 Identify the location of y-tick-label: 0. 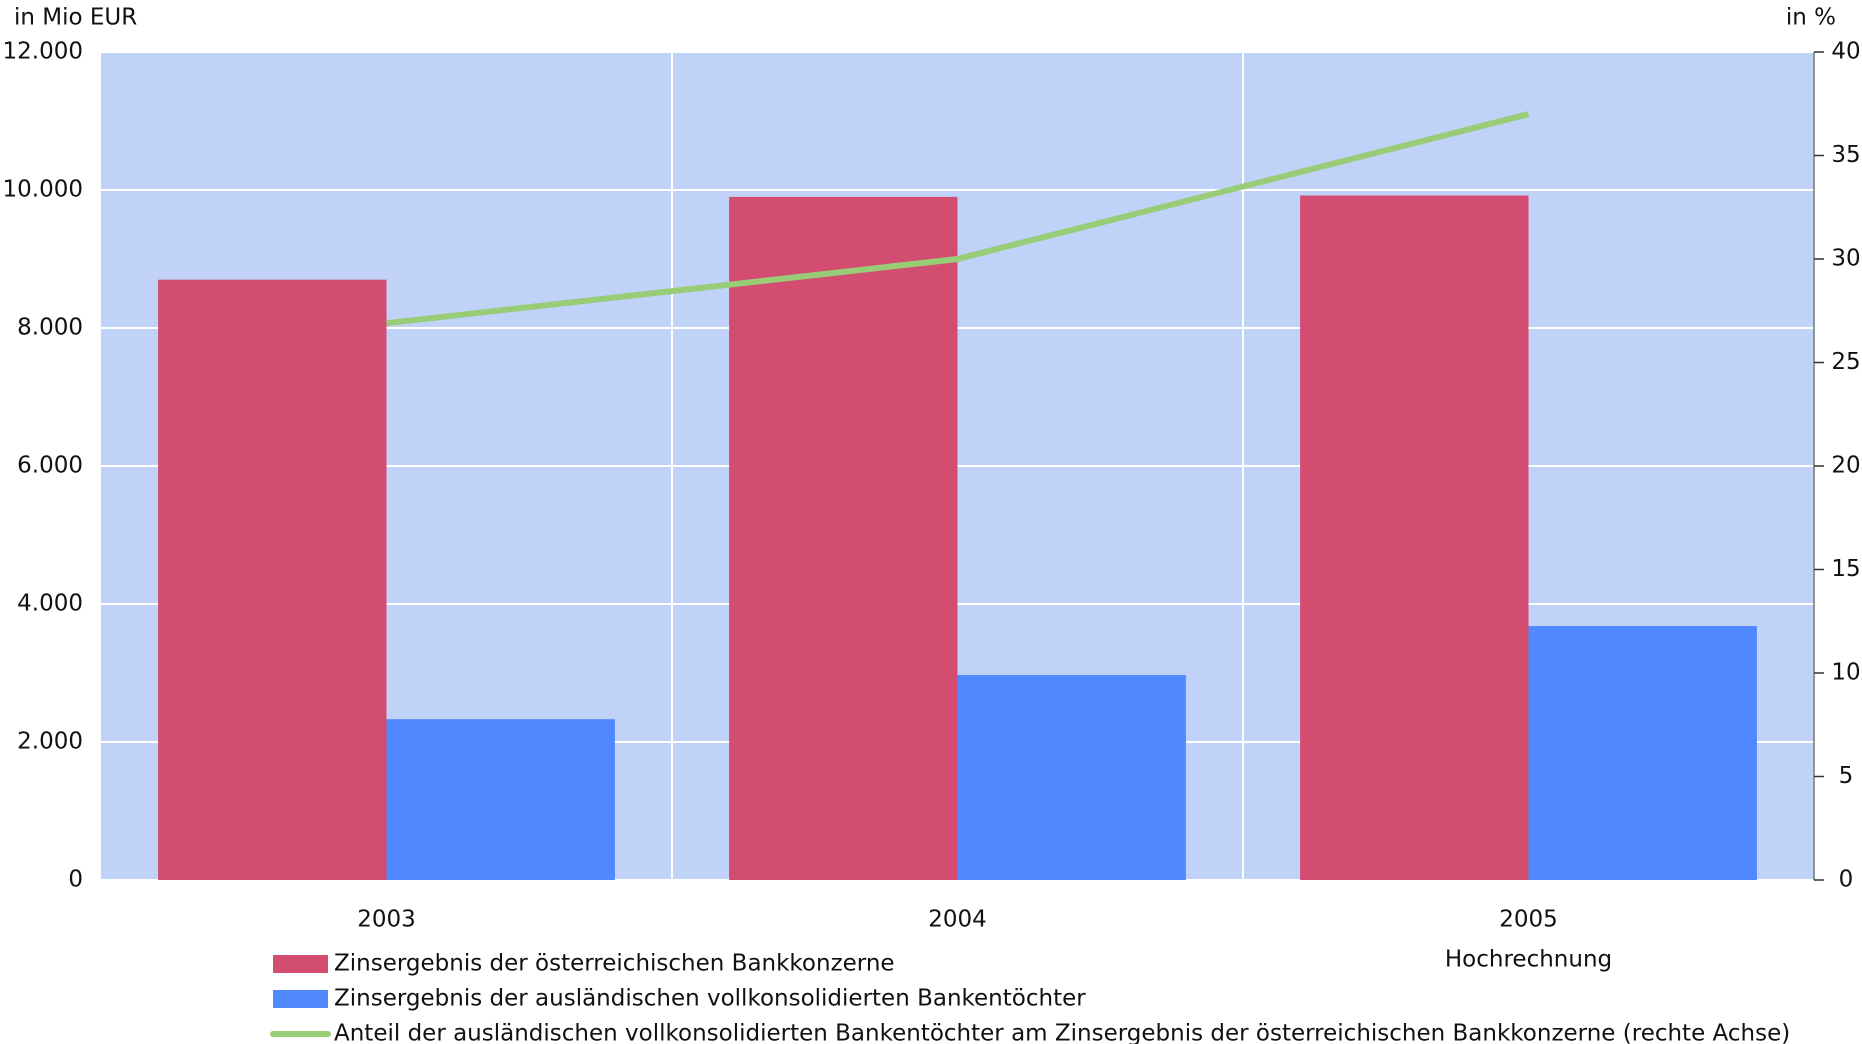
(75, 880).